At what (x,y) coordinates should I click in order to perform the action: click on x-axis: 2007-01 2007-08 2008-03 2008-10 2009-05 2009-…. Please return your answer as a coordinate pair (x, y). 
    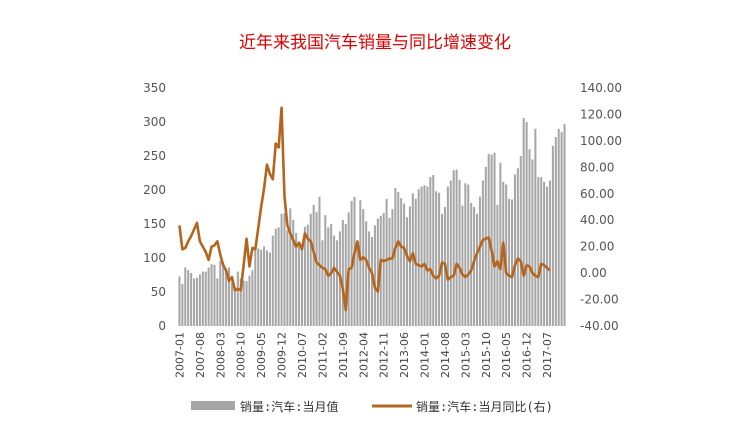
    Looking at the image, I should click on (363, 355).